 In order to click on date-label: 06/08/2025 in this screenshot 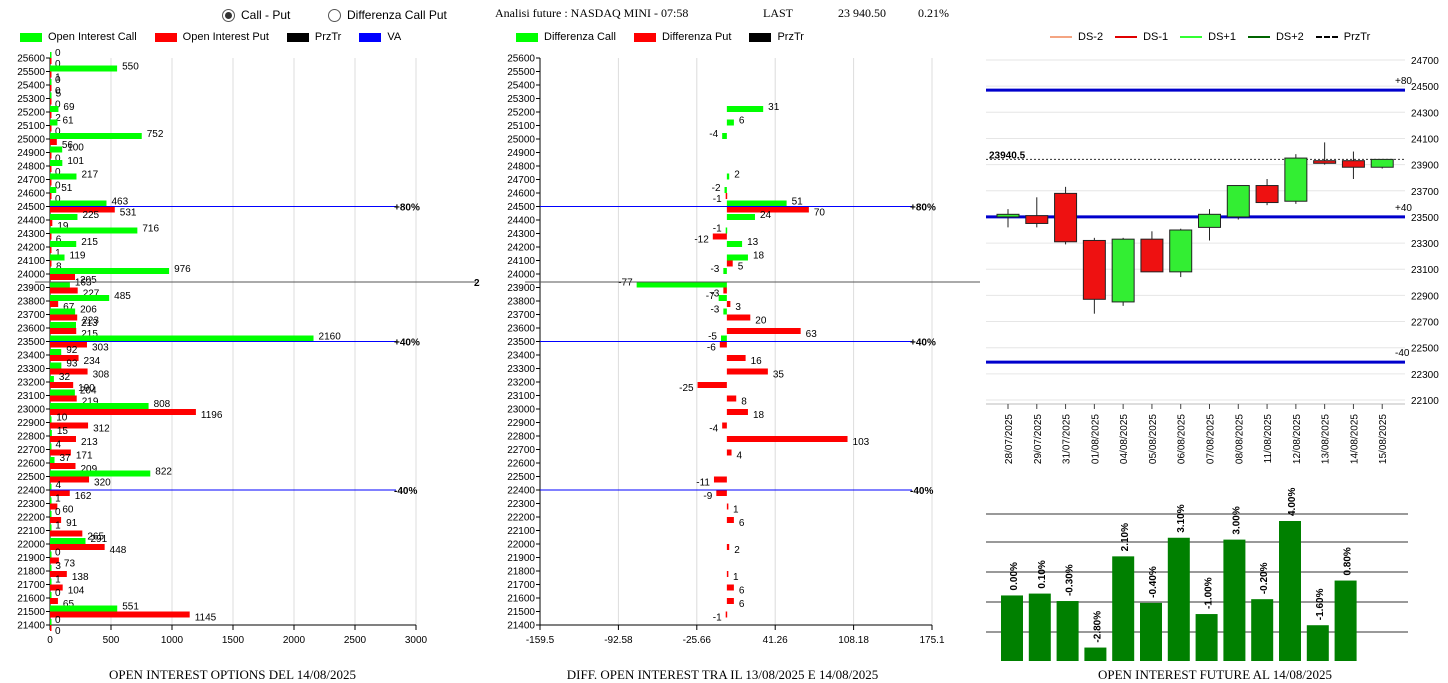, I will do `click(1182, 439)`.